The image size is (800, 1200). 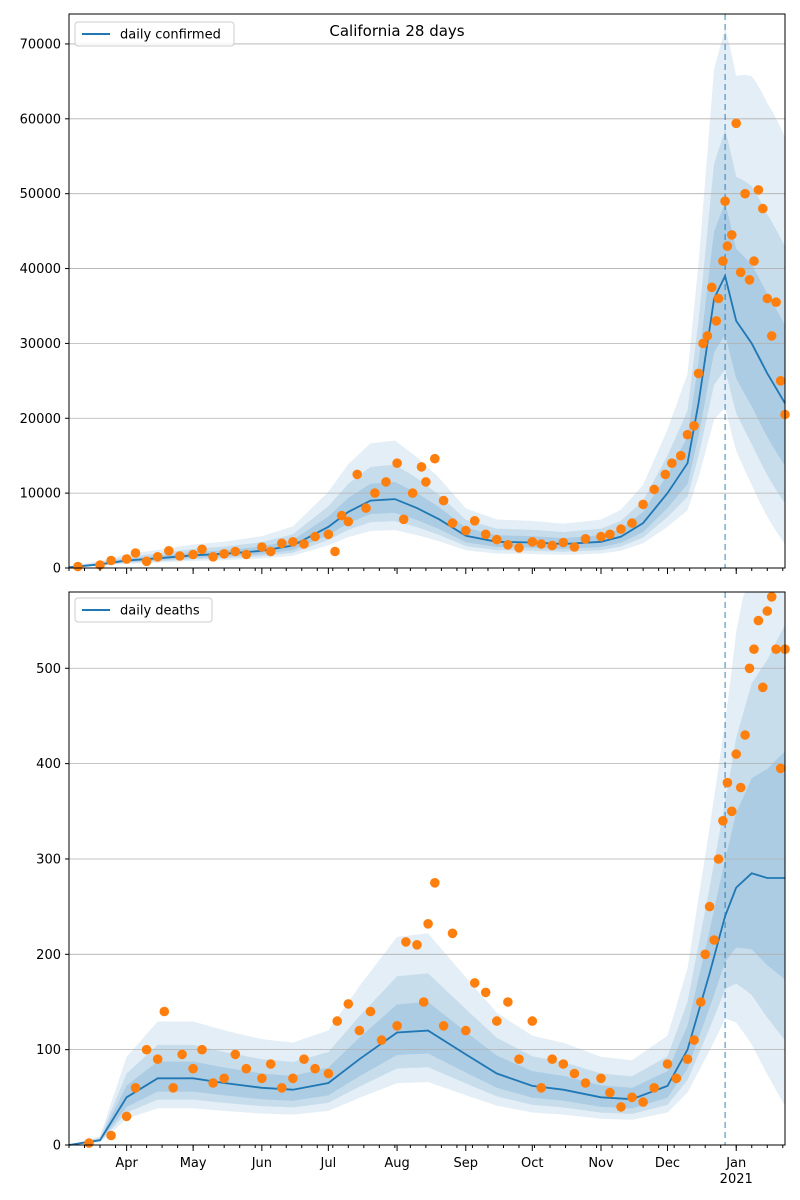 What do you see at coordinates (48, 955) in the screenshot?
I see `y-tick-label: 200` at bounding box center [48, 955].